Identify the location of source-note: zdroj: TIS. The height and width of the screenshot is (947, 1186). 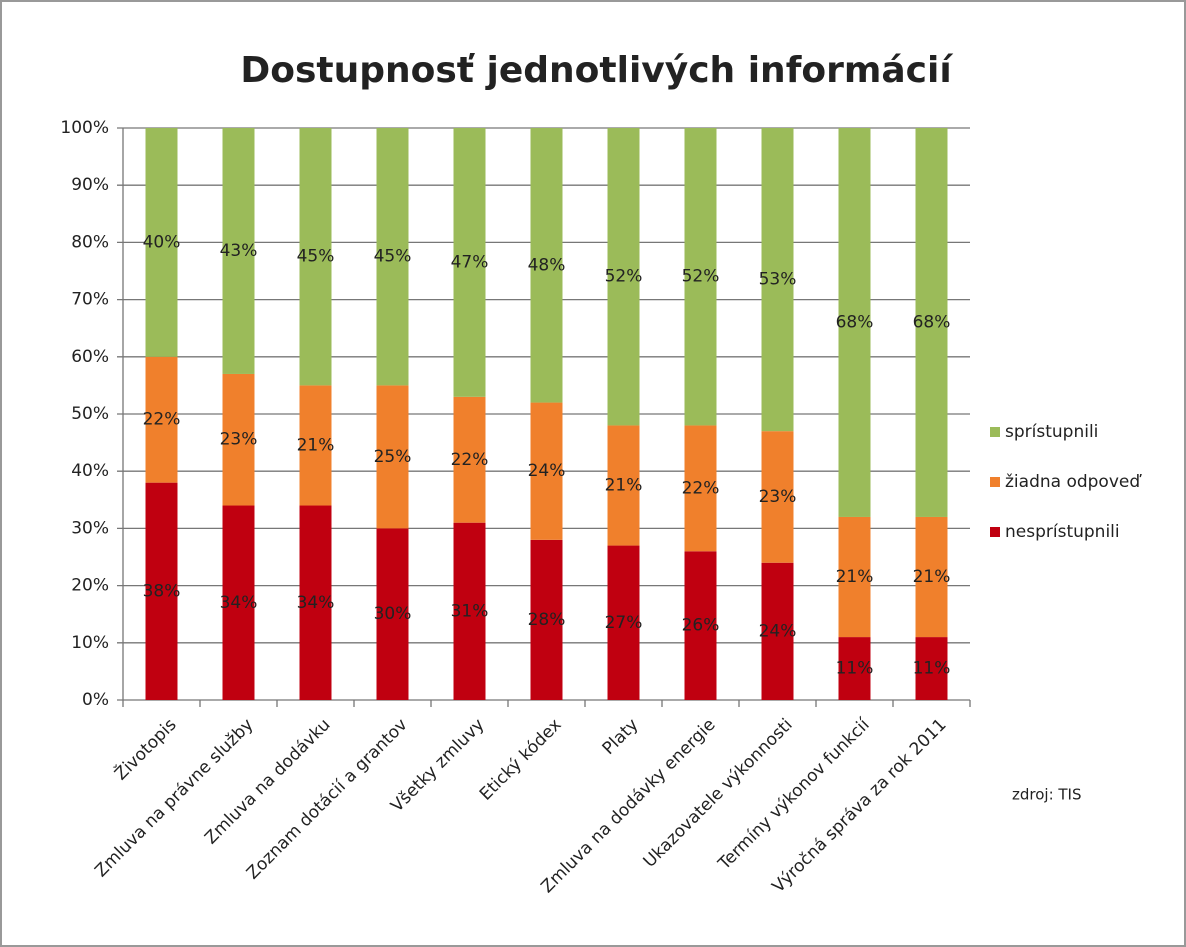
(1047, 795).